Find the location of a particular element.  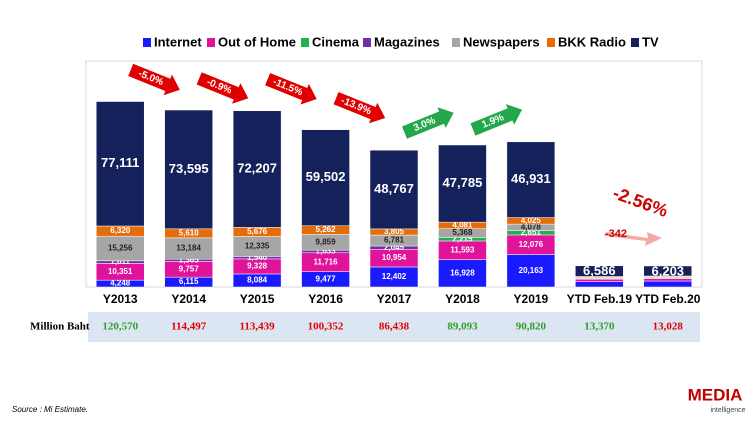

value-label: 1,365 is located at coordinates (189, 259).